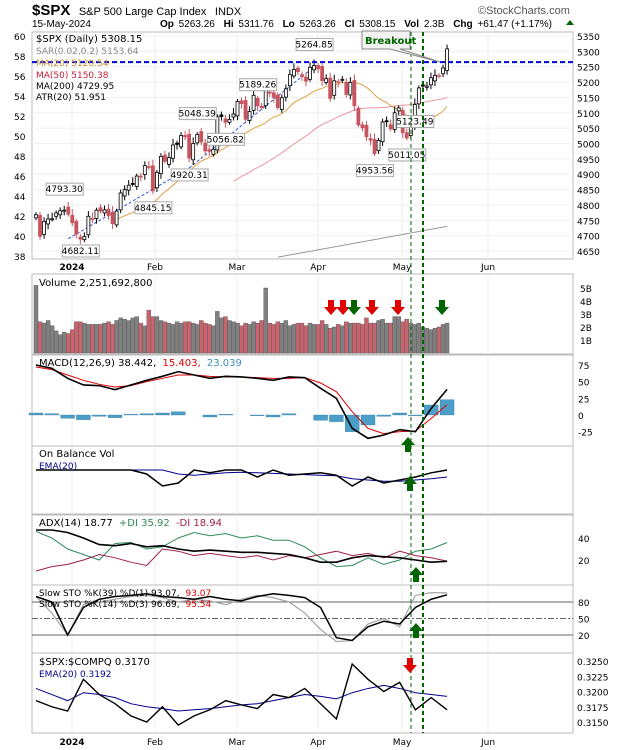 The width and height of the screenshot is (620, 750). What do you see at coordinates (199, 523) in the screenshot?
I see `legend-mdi: -DI 18.94` at bounding box center [199, 523].